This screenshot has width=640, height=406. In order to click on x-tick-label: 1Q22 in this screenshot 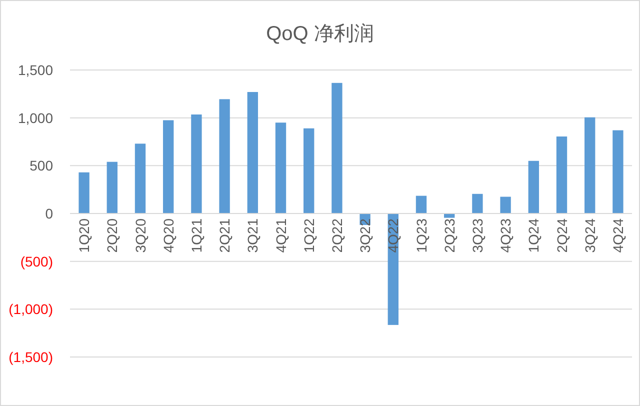, I will do `click(308, 235)`.